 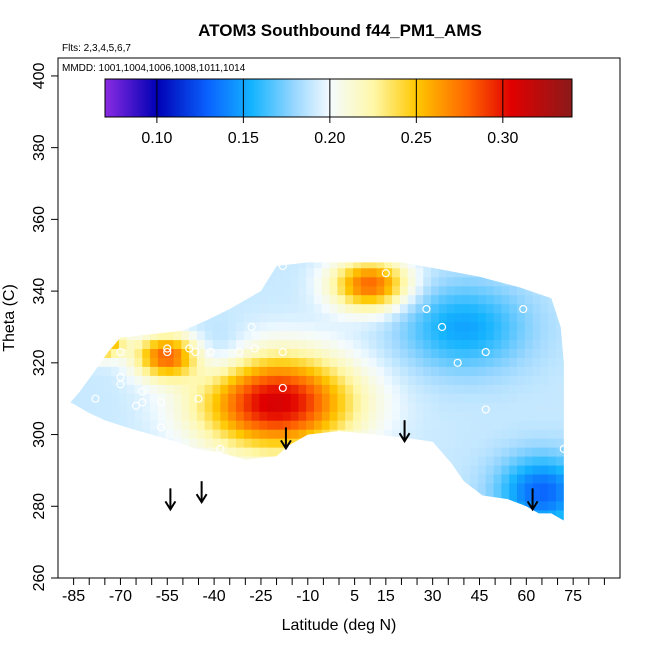 I want to click on y-tick-label: 260, so click(x=39, y=578).